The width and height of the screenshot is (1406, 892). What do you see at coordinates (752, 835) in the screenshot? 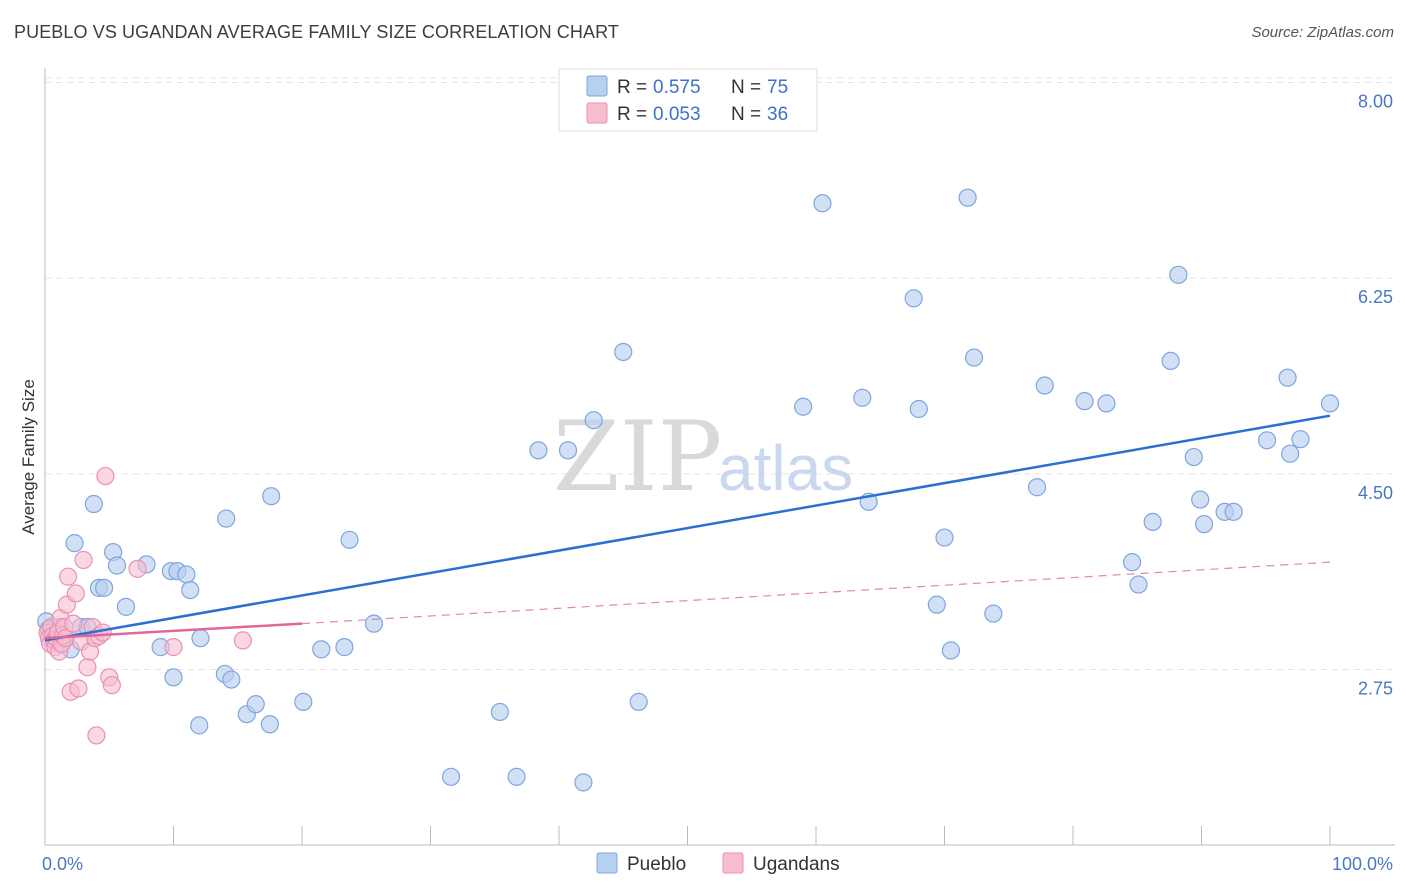
I see `x-axis-ticks` at bounding box center [752, 835].